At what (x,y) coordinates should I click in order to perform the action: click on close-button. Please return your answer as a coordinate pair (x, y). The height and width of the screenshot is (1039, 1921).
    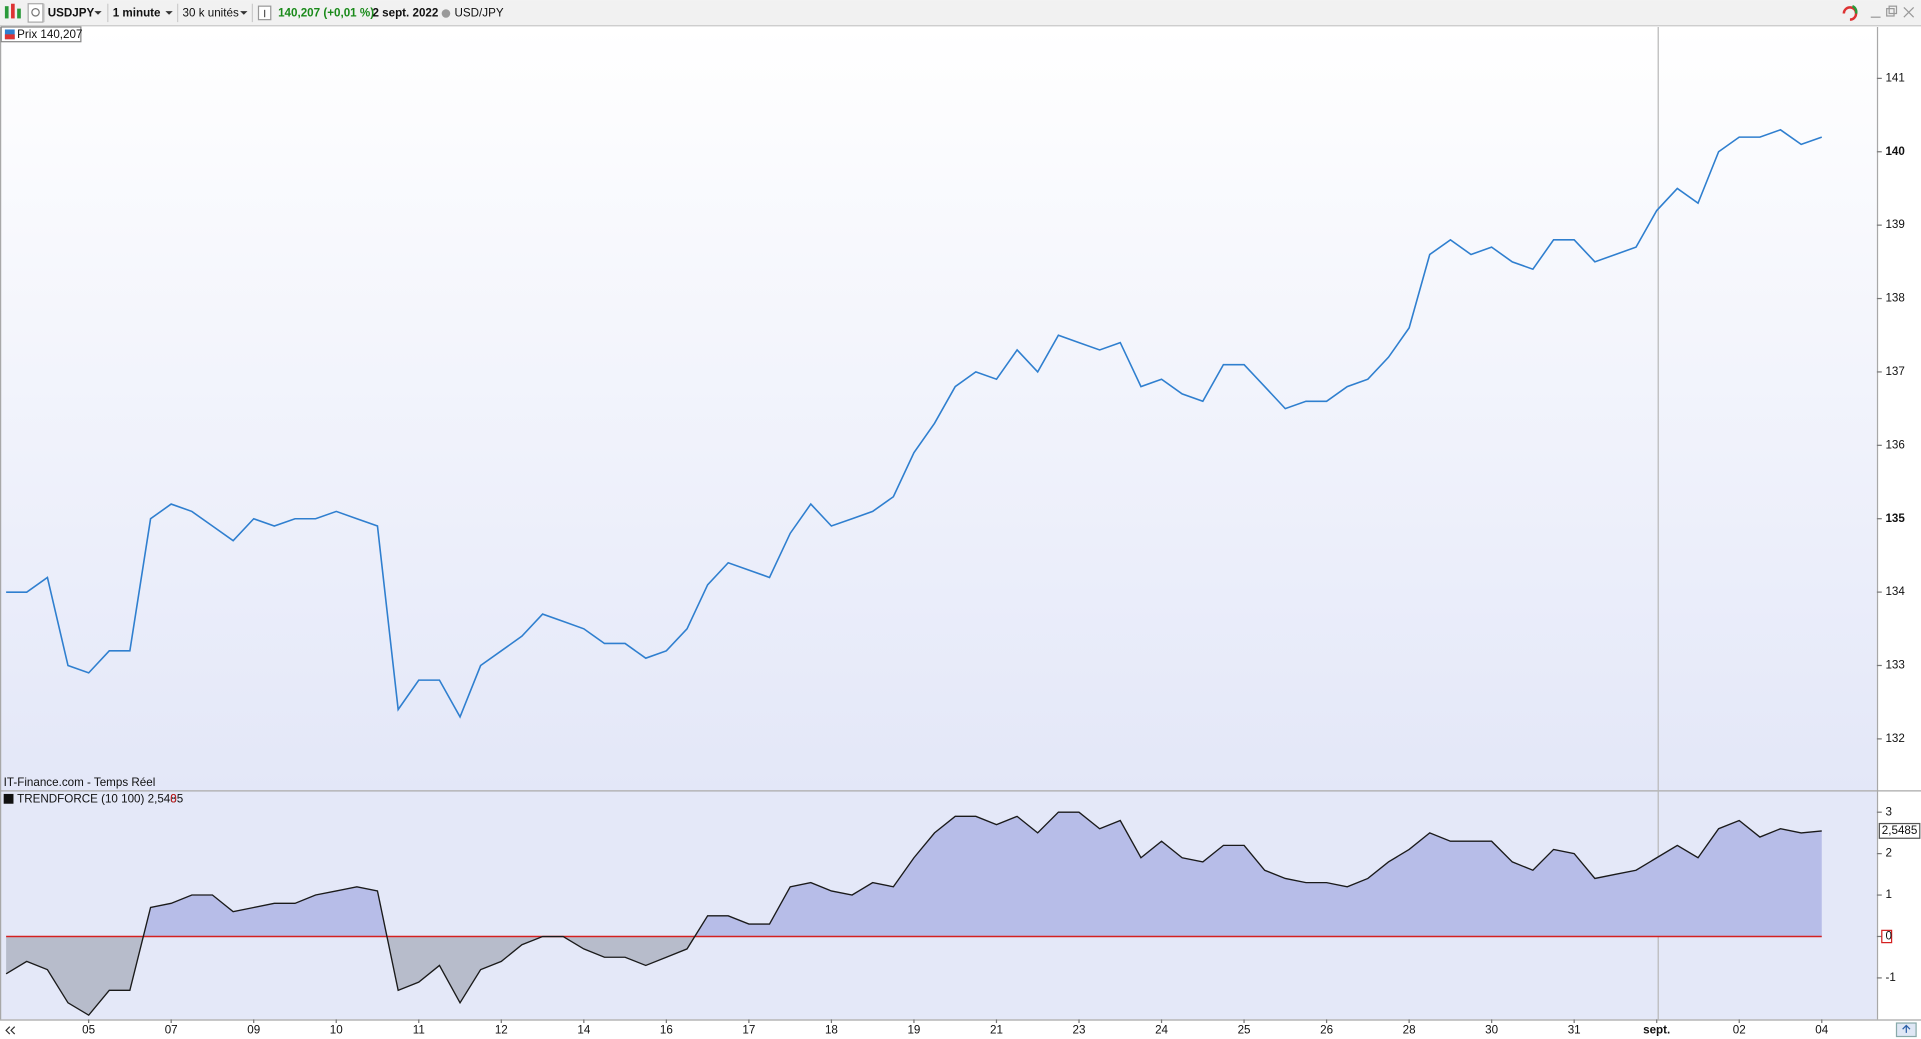
    Looking at the image, I should click on (1909, 12).